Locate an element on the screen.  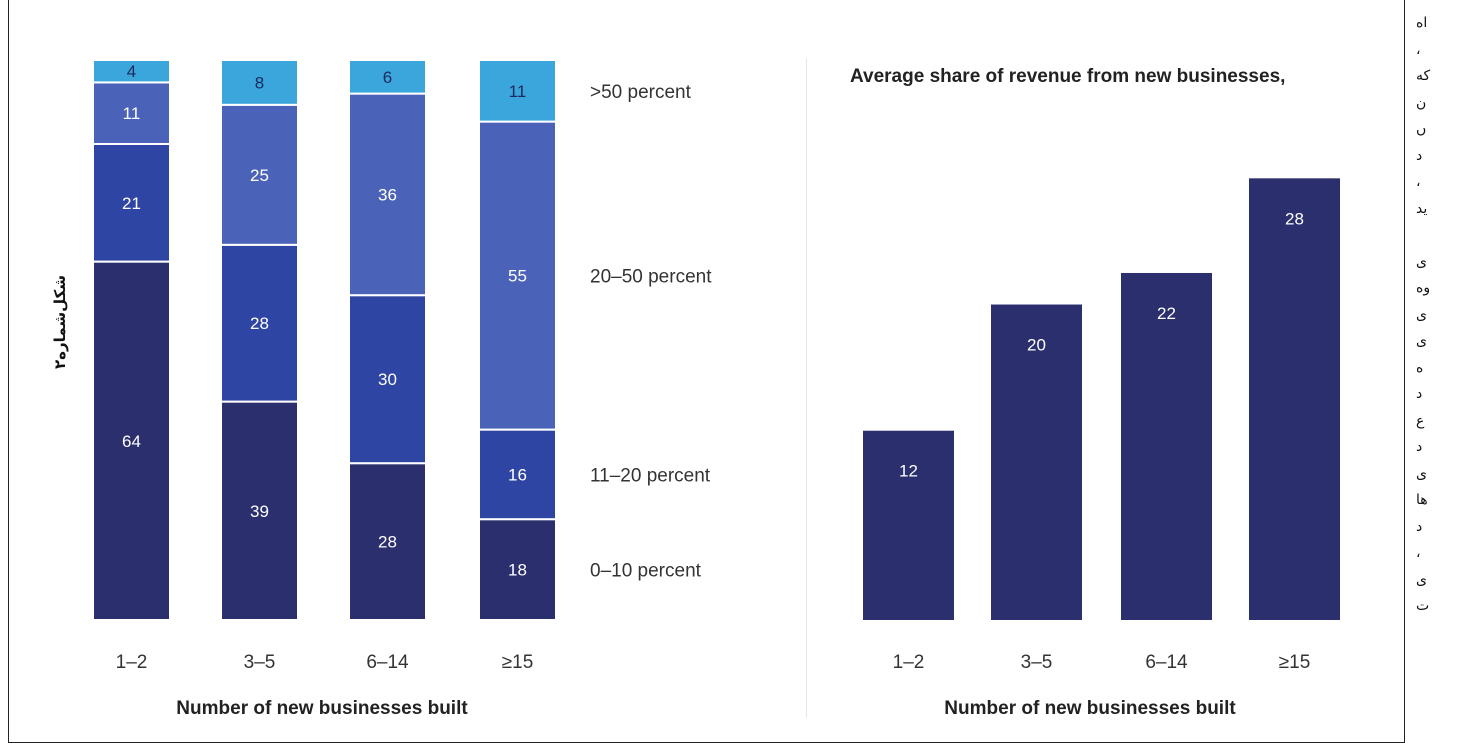
segment-value-label: 18 is located at coordinates (517, 570).